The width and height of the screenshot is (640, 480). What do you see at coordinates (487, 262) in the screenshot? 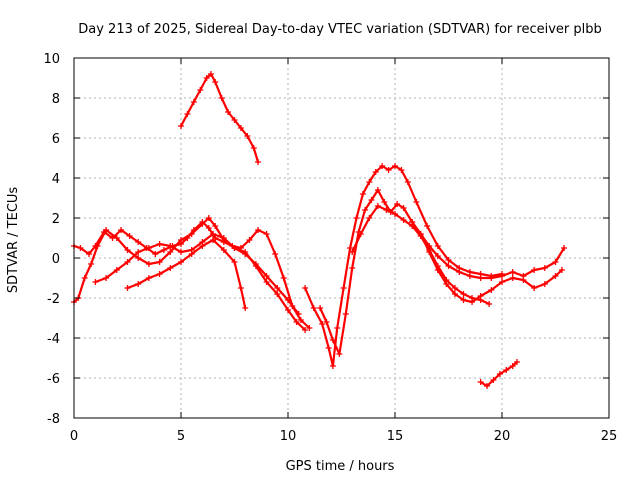
I see `series-arc-i` at bounding box center [487, 262].